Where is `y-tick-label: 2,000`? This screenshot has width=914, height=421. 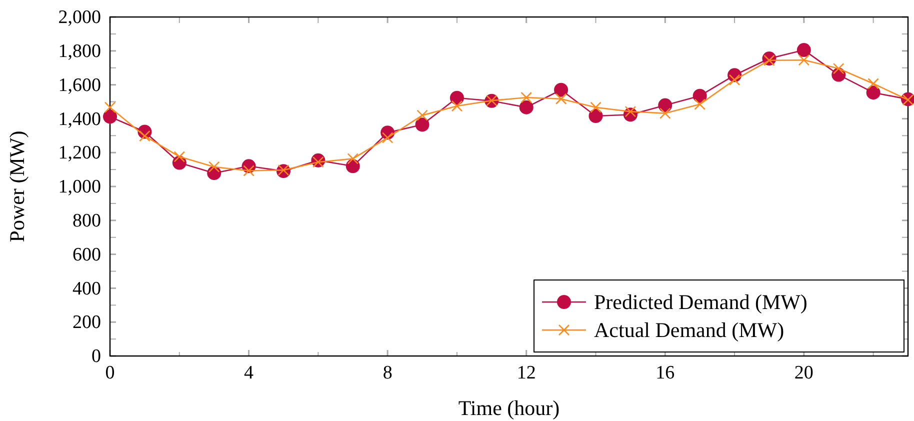
y-tick-label: 2,000 is located at coordinates (79, 17).